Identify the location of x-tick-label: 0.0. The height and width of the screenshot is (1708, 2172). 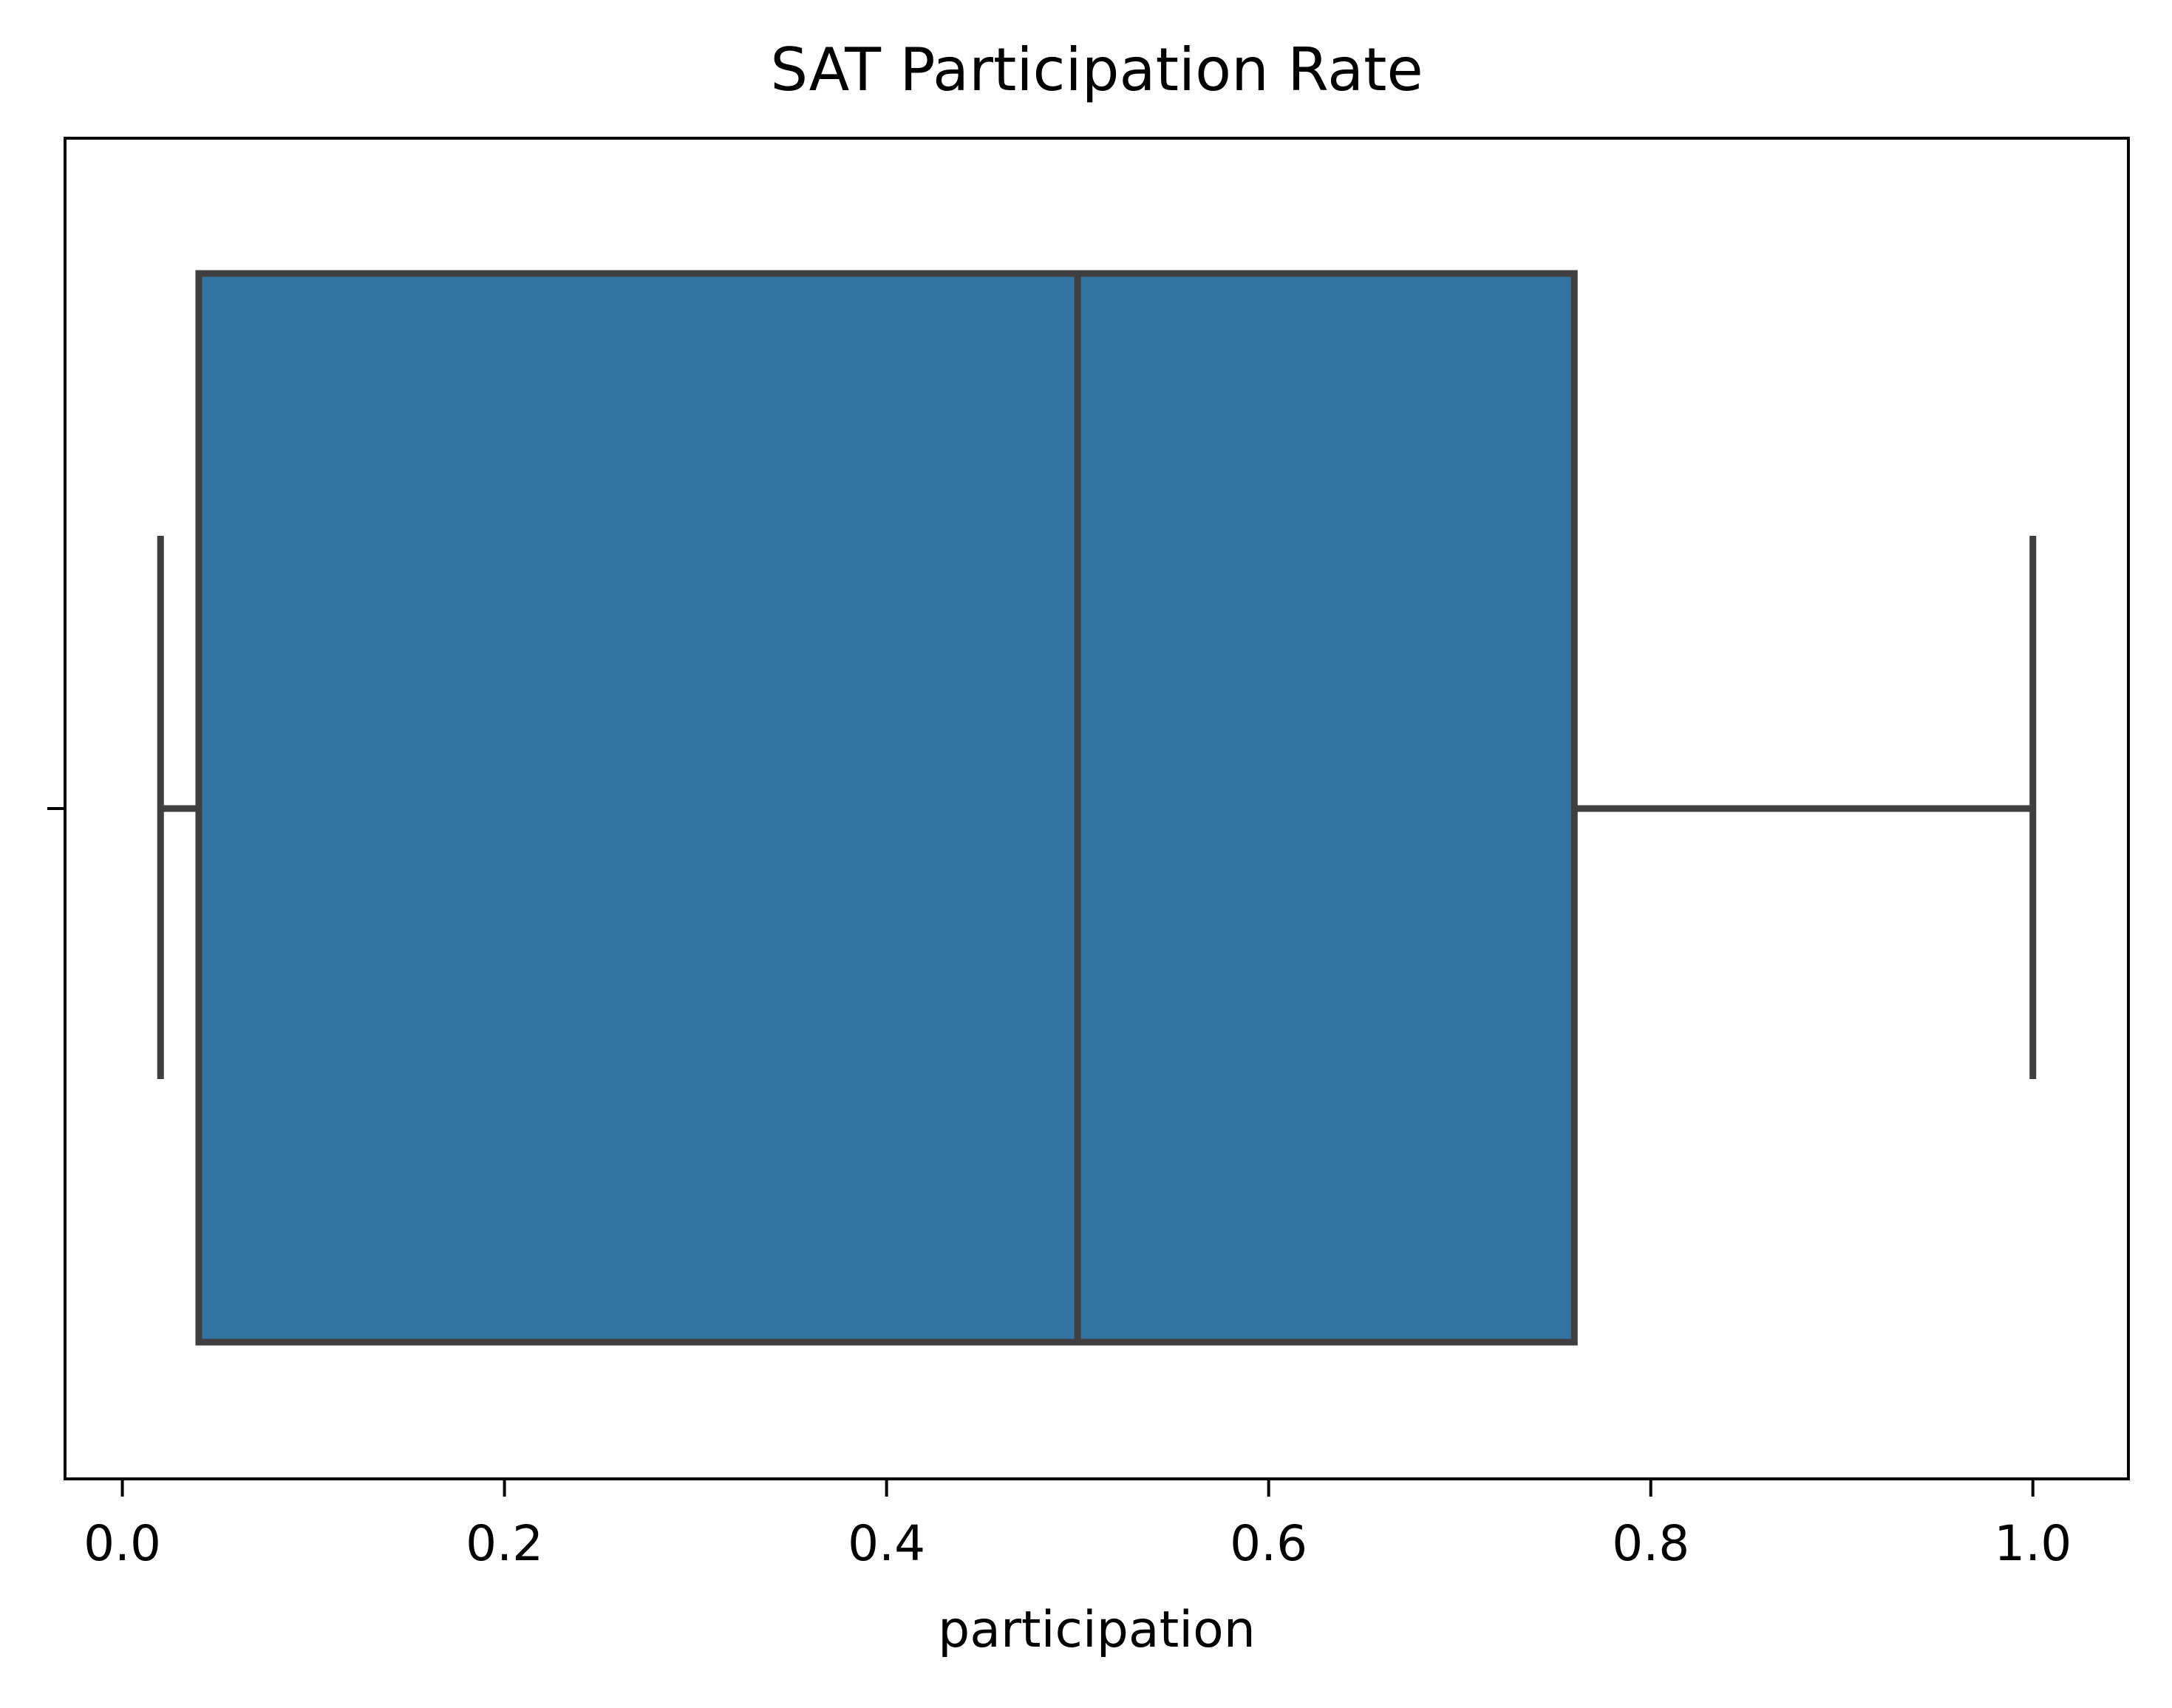
(123, 1543).